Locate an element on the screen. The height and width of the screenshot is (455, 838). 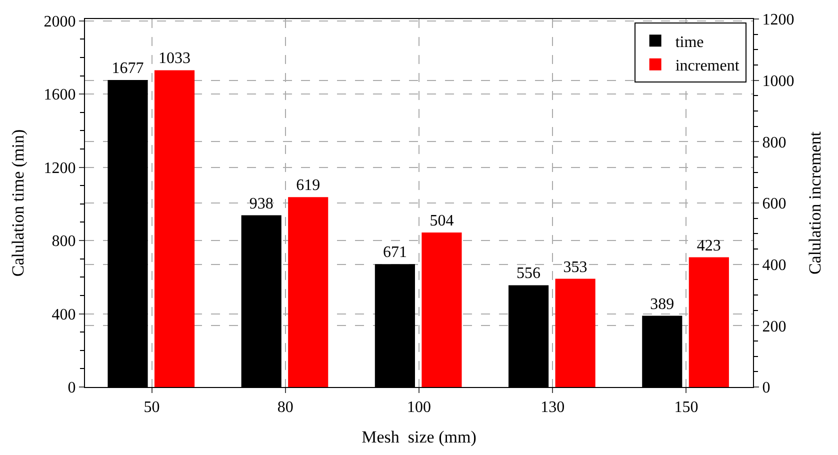
y-axis-title: Calulation time (min) is located at coordinates (18, 203).